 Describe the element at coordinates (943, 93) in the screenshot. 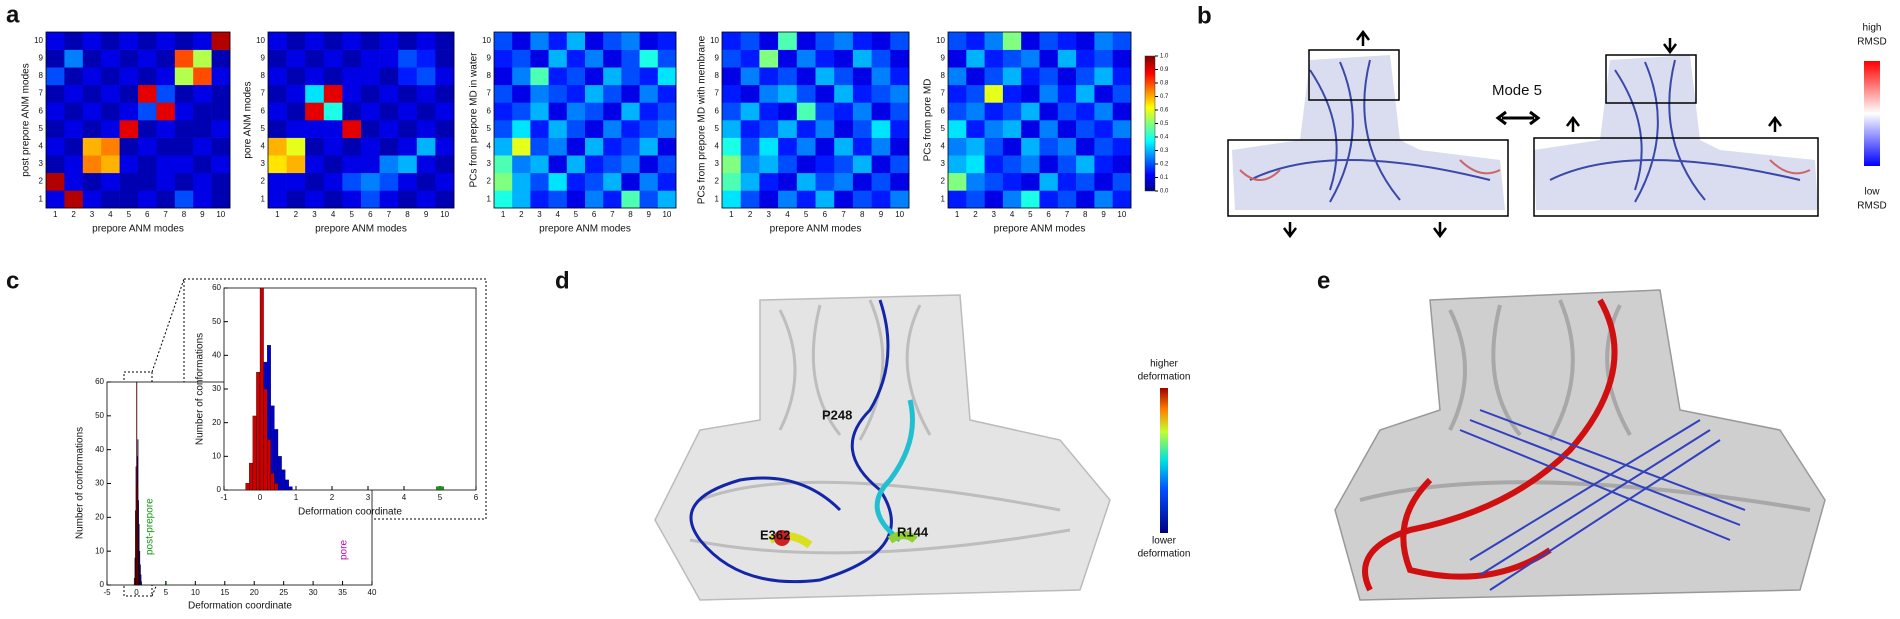

I see `y-tick-label: 7` at that location.